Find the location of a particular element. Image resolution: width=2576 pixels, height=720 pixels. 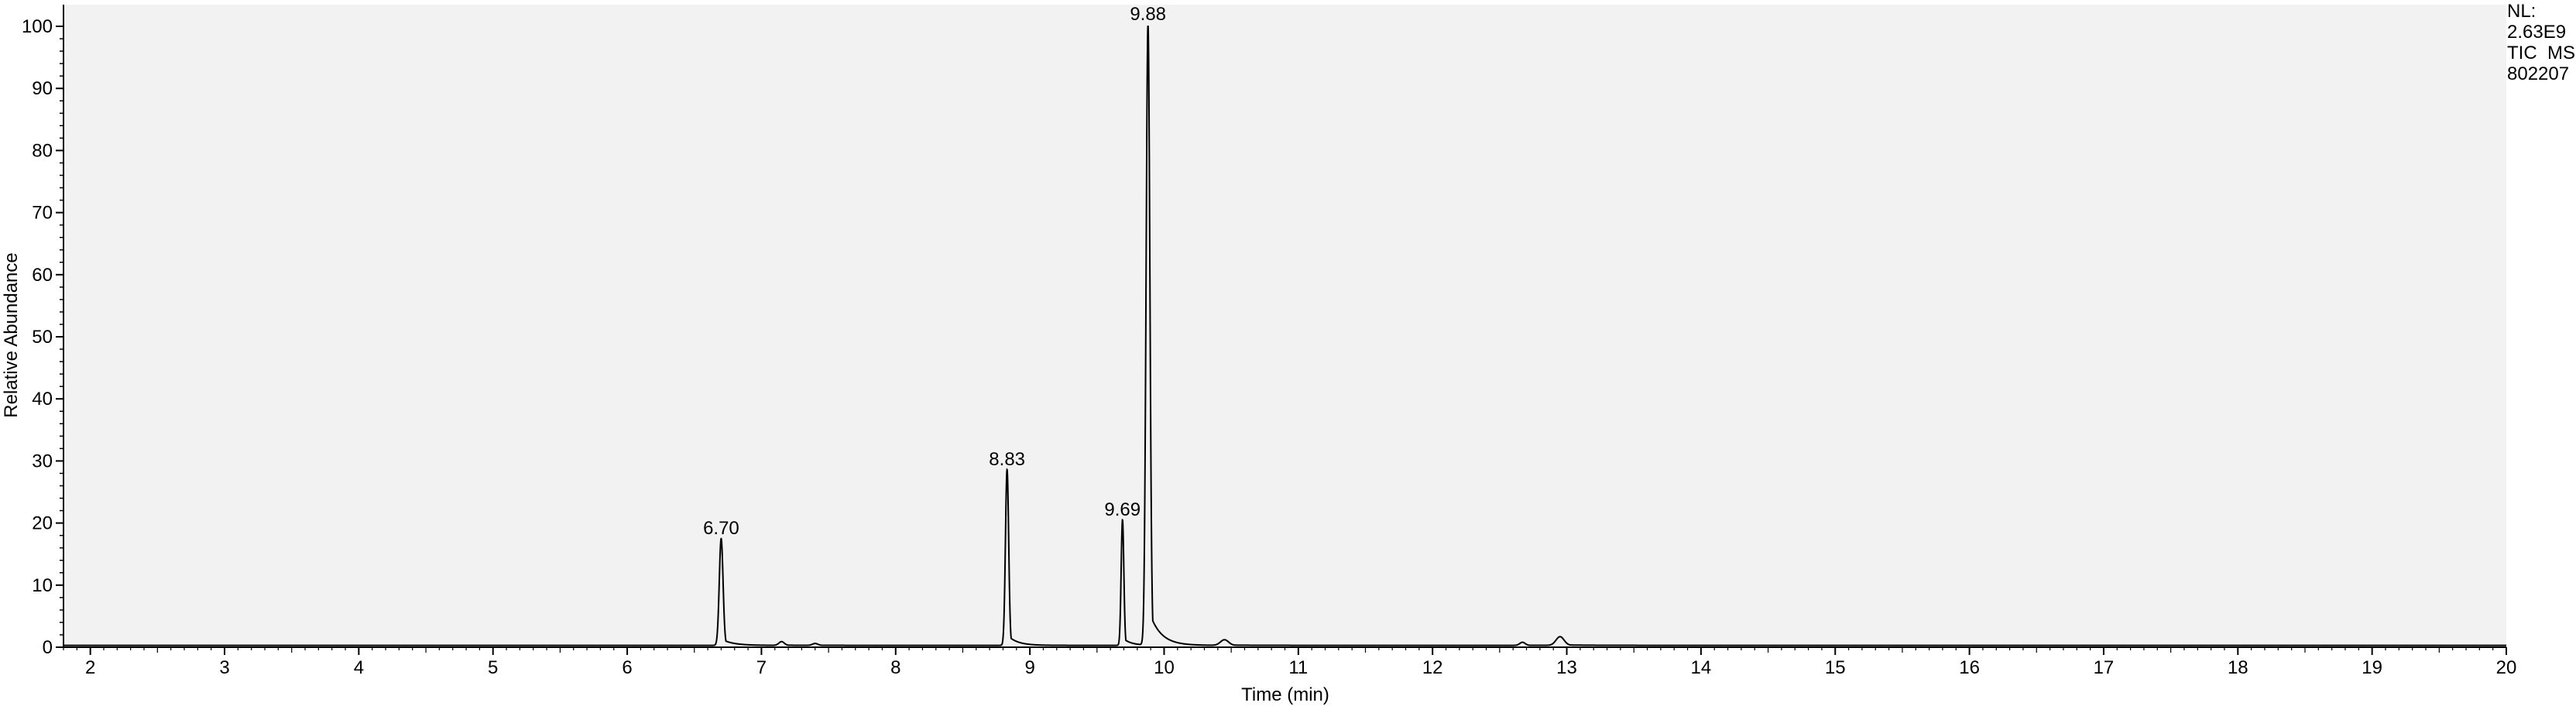

y-tick-label: 20 is located at coordinates (42, 523).